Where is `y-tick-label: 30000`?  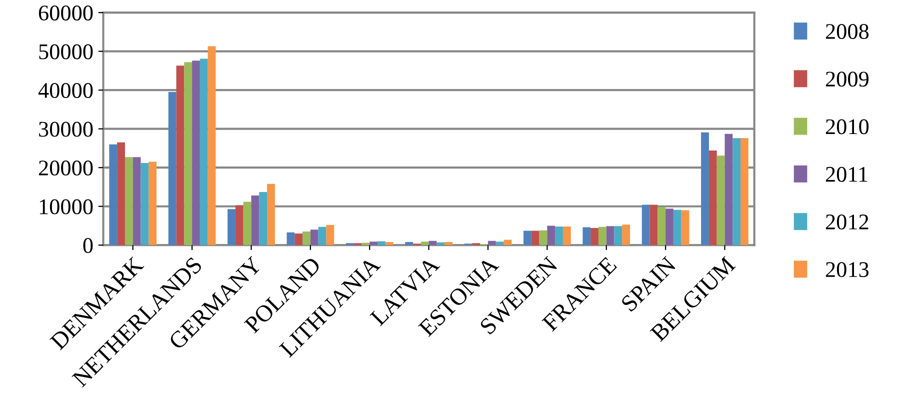 y-tick-label: 30000 is located at coordinates (66, 129).